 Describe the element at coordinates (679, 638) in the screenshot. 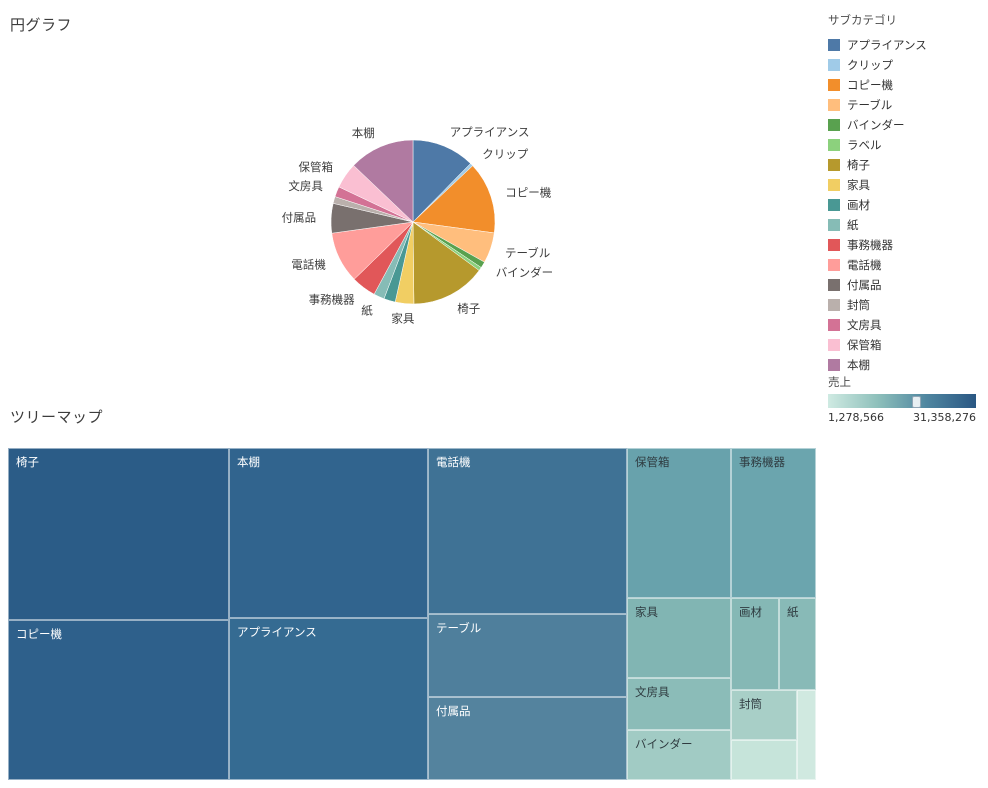

I see `treemap-cell-家具: 家具` at that location.